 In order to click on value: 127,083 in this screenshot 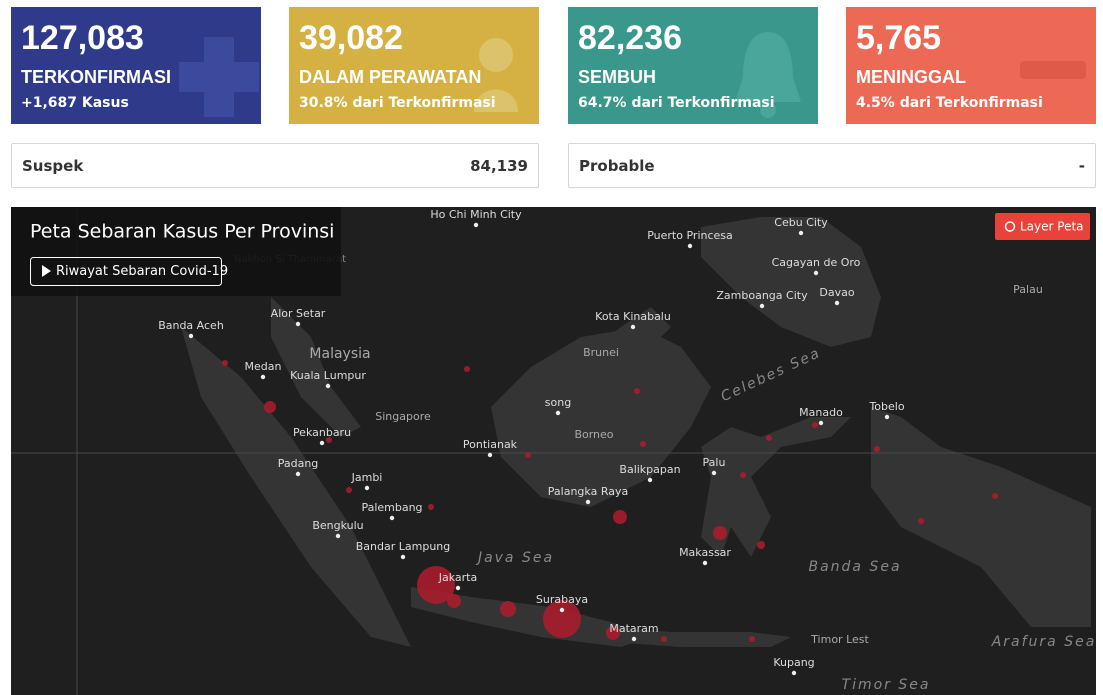, I will do `click(82, 38)`.